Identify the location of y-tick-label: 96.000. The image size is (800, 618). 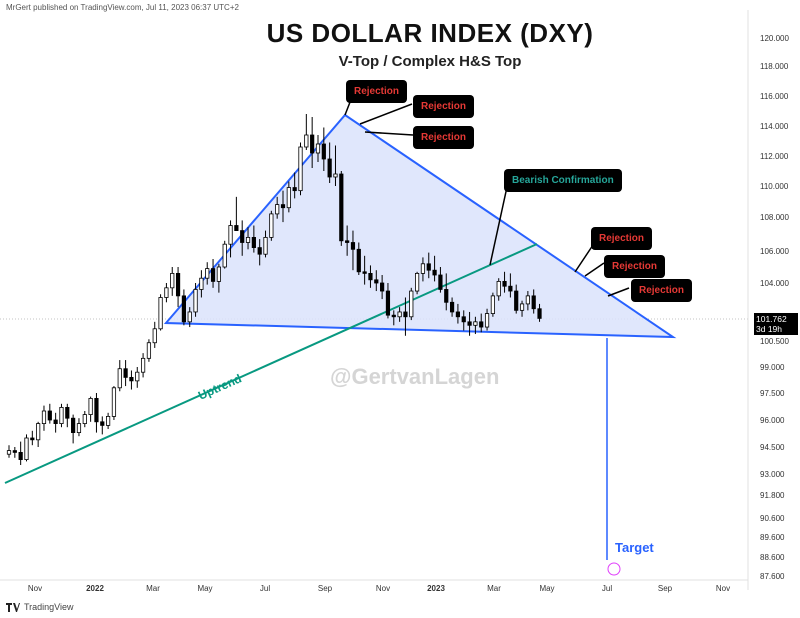
(772, 420).